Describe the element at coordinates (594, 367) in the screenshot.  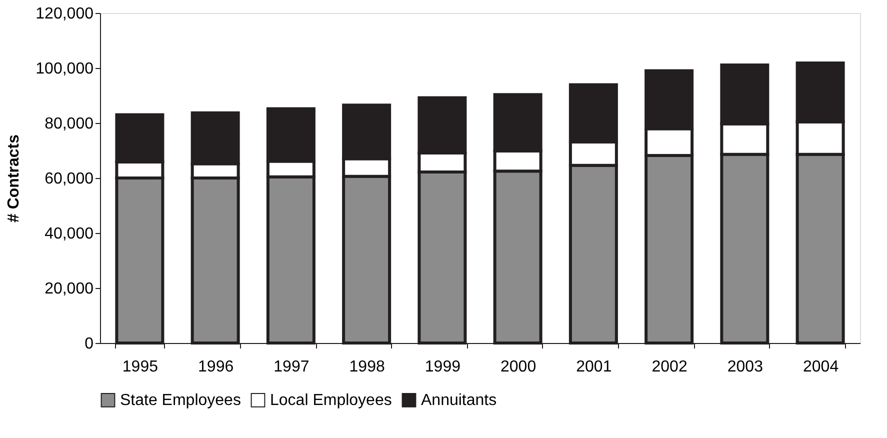
I see `x-tick-label: 2001` at that location.